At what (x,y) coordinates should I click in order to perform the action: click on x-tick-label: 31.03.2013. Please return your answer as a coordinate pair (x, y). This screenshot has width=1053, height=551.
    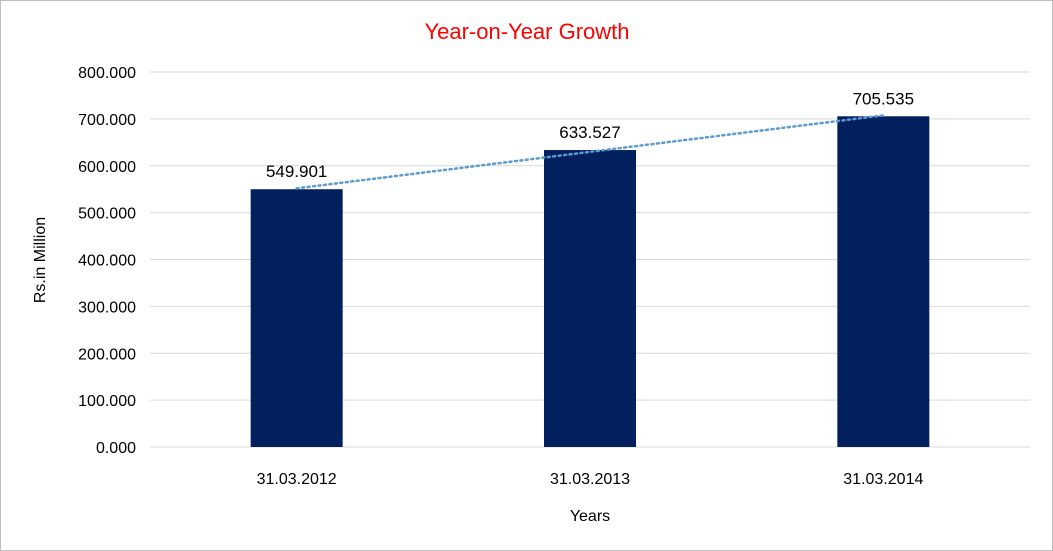
    Looking at the image, I should click on (590, 479).